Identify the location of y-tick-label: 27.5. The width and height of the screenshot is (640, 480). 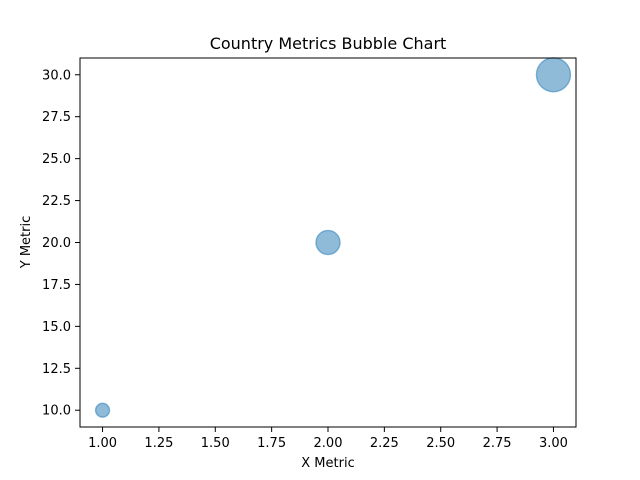
(56, 117).